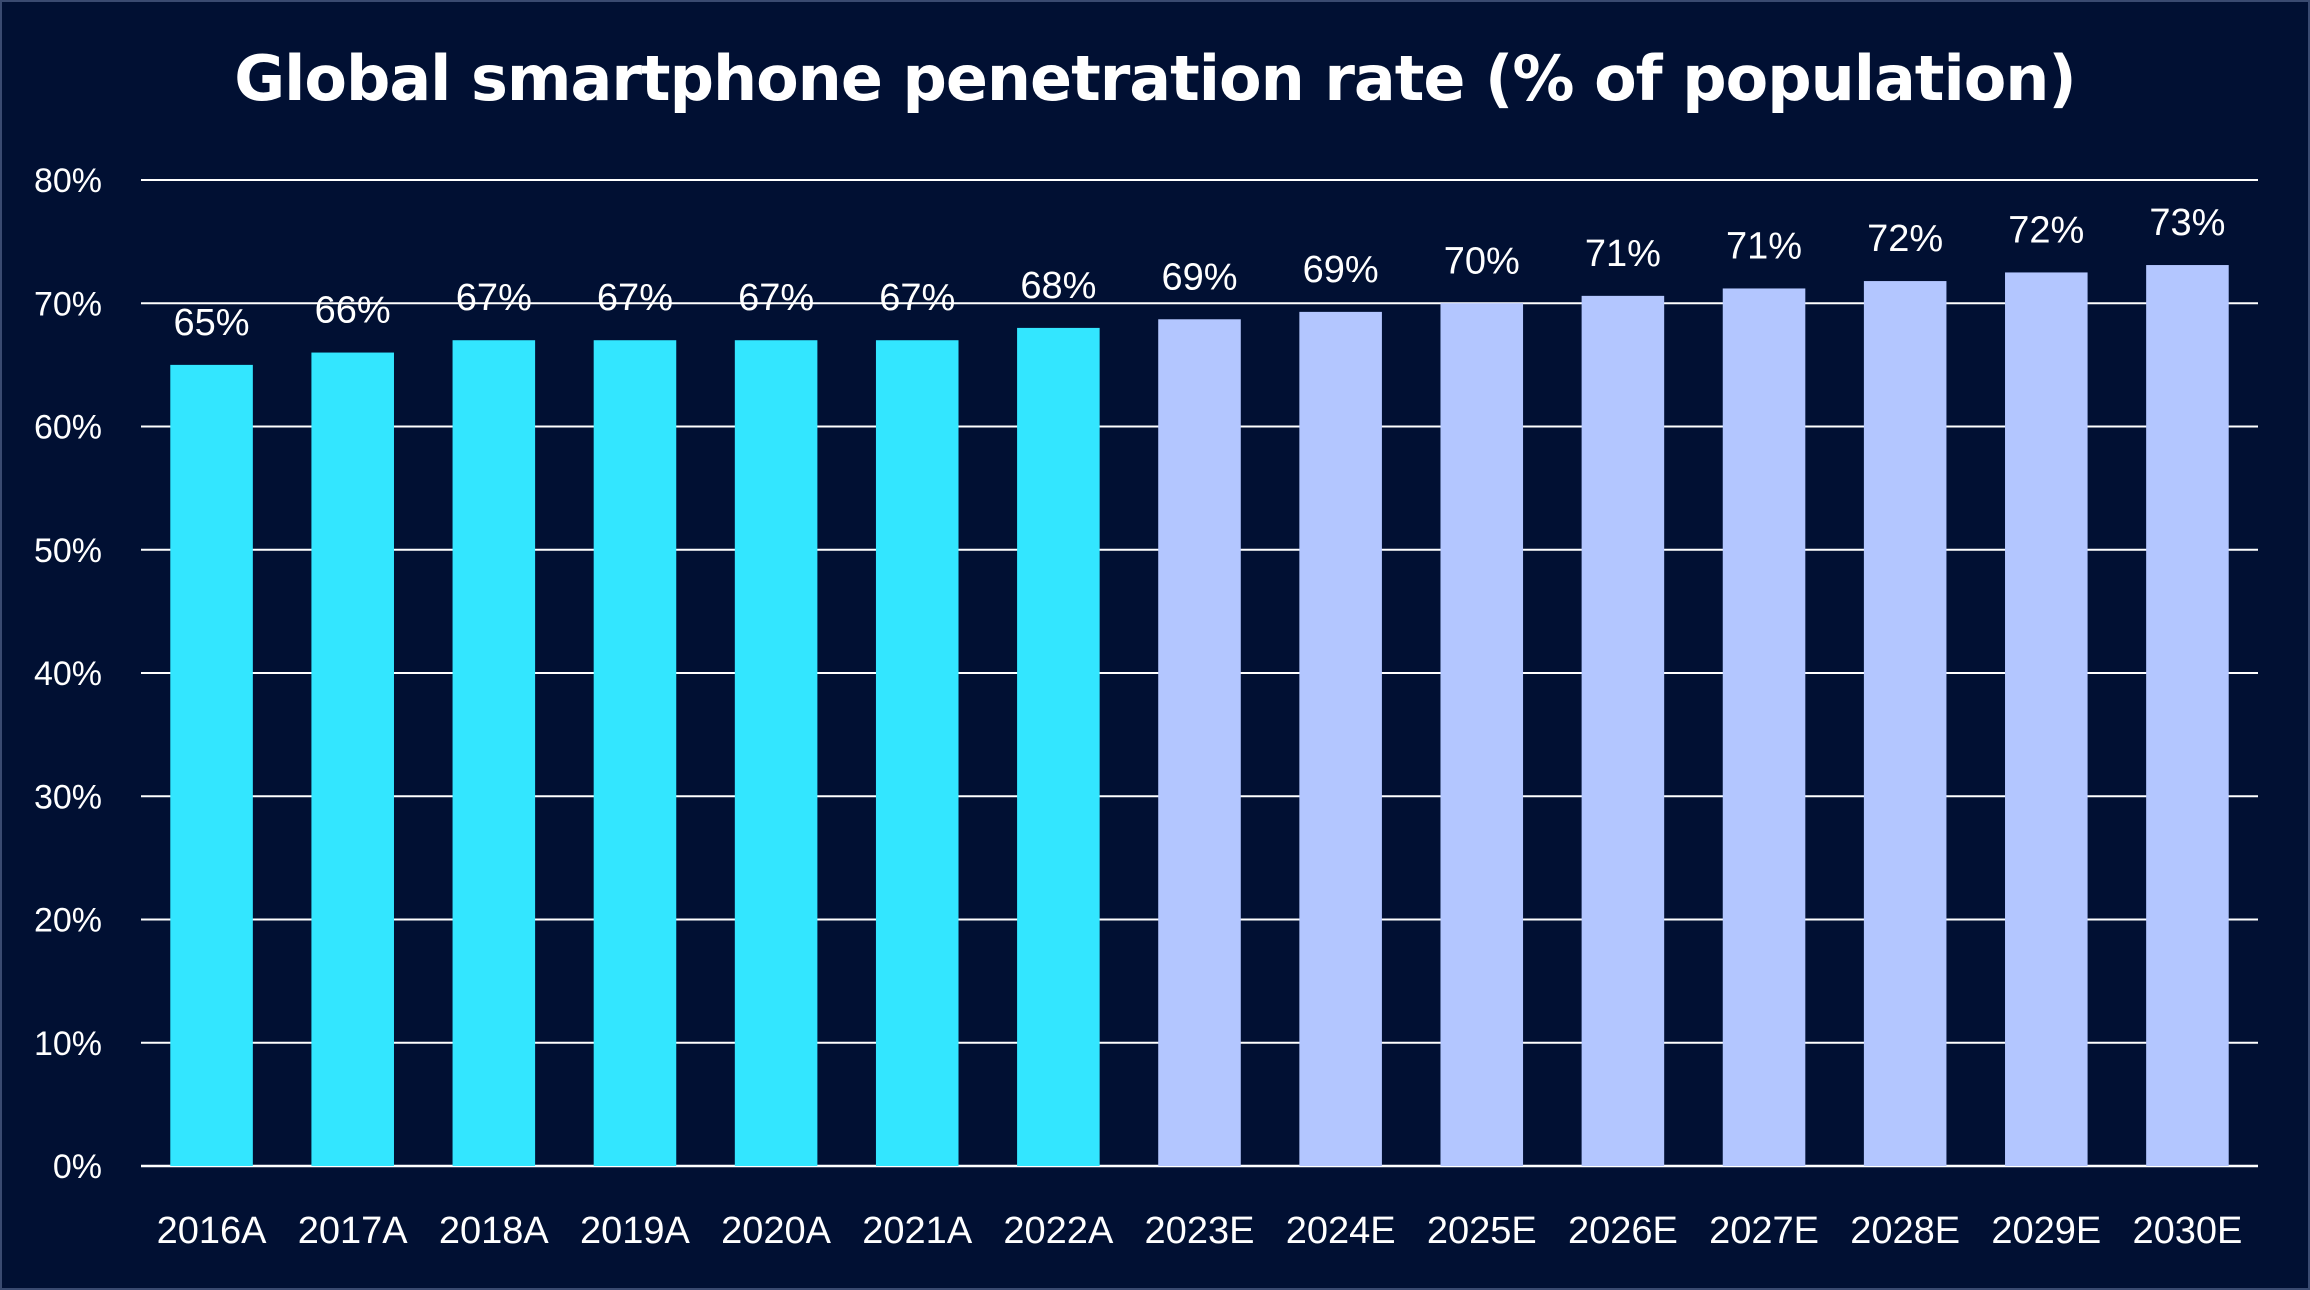 The height and width of the screenshot is (1290, 2310). Describe the element at coordinates (68, 428) in the screenshot. I see `y-tick-label: 60%` at that location.